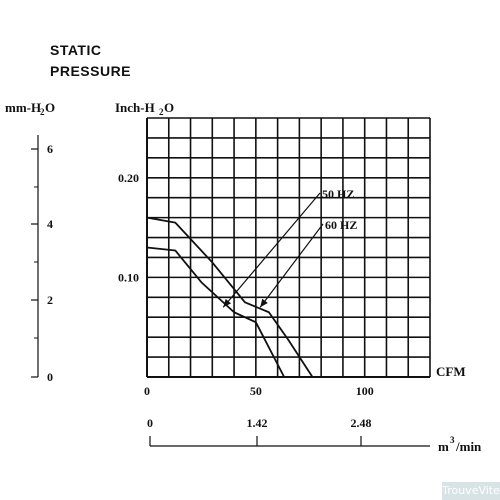 The height and width of the screenshot is (500, 500). What do you see at coordinates (468, 446) in the screenshot?
I see `bottom-axis-label-rest: /min` at bounding box center [468, 446].